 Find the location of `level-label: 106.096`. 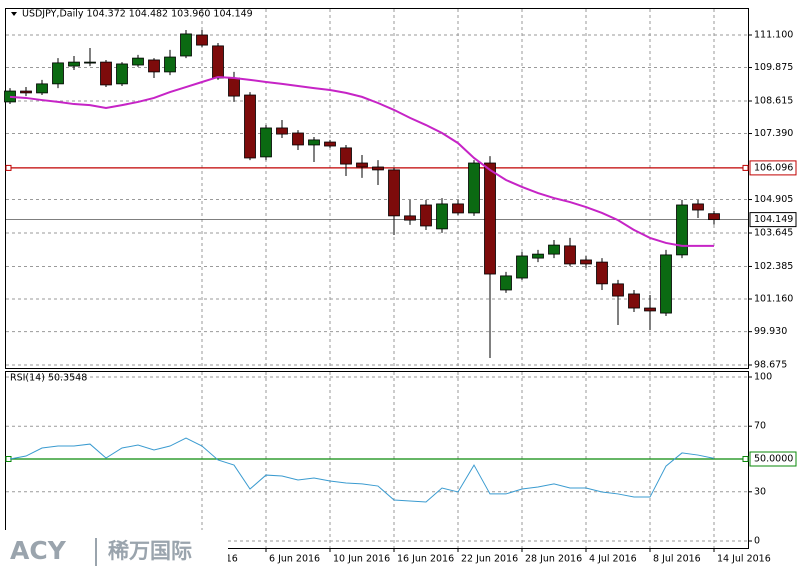

level-label: 106.096 is located at coordinates (773, 167).